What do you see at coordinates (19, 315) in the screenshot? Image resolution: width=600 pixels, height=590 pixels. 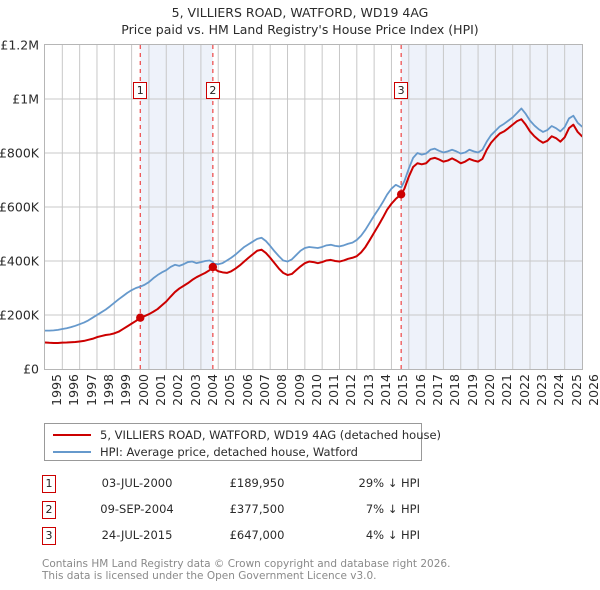 I see `y-axis-tick-label: £200K` at bounding box center [19, 315].